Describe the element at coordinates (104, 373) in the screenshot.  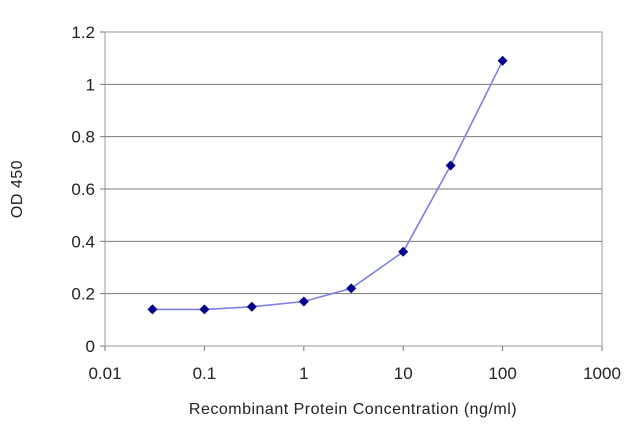
I see `x-tick-label: 0.01` at that location.